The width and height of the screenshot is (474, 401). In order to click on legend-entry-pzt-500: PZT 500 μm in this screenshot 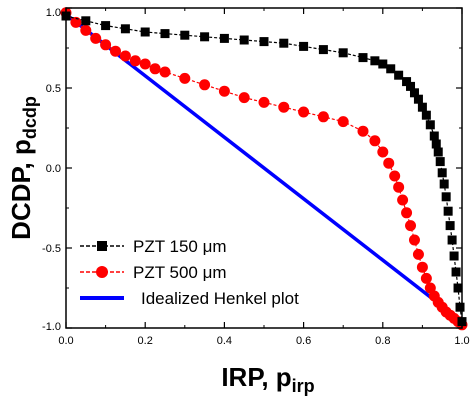, I will do `click(153, 272)`.